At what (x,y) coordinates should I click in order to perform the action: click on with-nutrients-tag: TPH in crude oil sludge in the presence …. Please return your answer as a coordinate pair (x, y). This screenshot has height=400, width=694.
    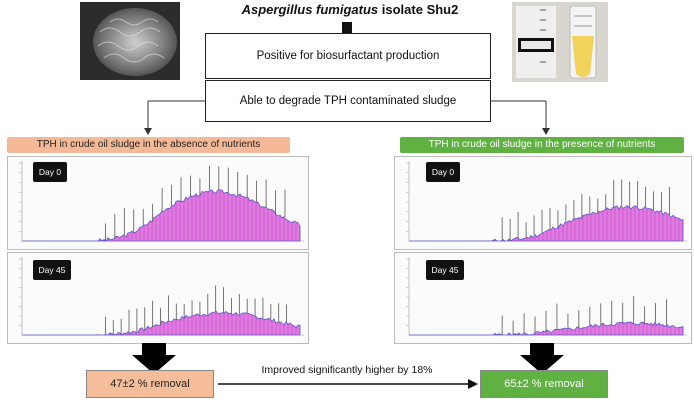
    Looking at the image, I should click on (542, 145).